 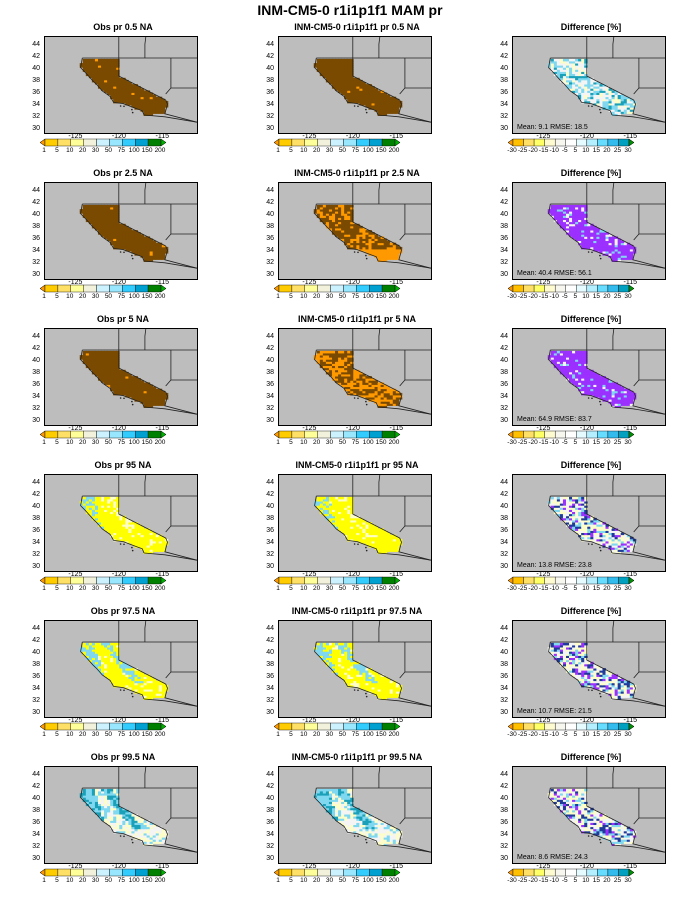 What do you see at coordinates (607, 296) in the screenshot?
I see `colorbar-tick-label: 20` at bounding box center [607, 296].